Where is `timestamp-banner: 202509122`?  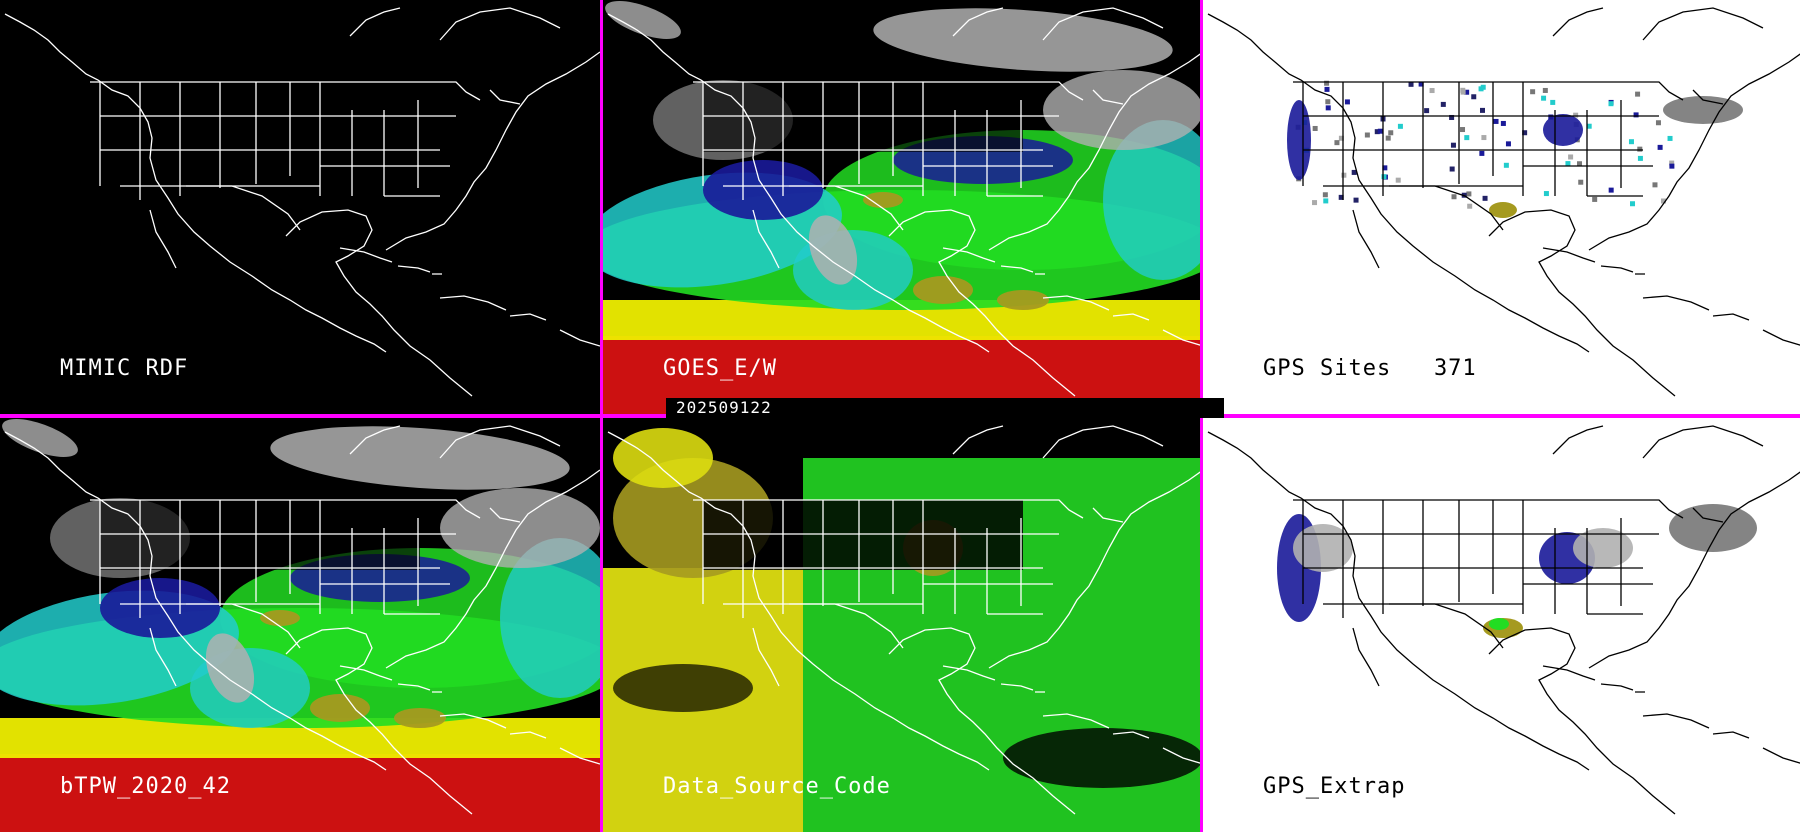
timestamp-banner: 202509122 is located at coordinates (945, 408).